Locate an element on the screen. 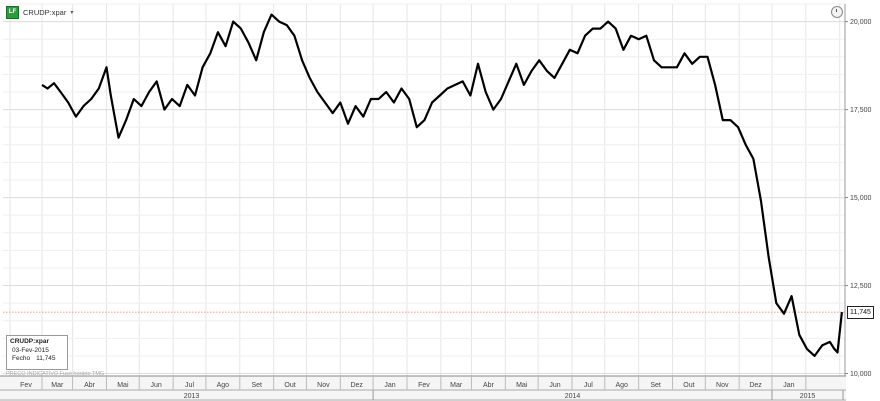 This screenshot has height=401, width=880. y-axis-ticks: 10,000 12,500 15,000 17,500 20,000 is located at coordinates (858, 198).